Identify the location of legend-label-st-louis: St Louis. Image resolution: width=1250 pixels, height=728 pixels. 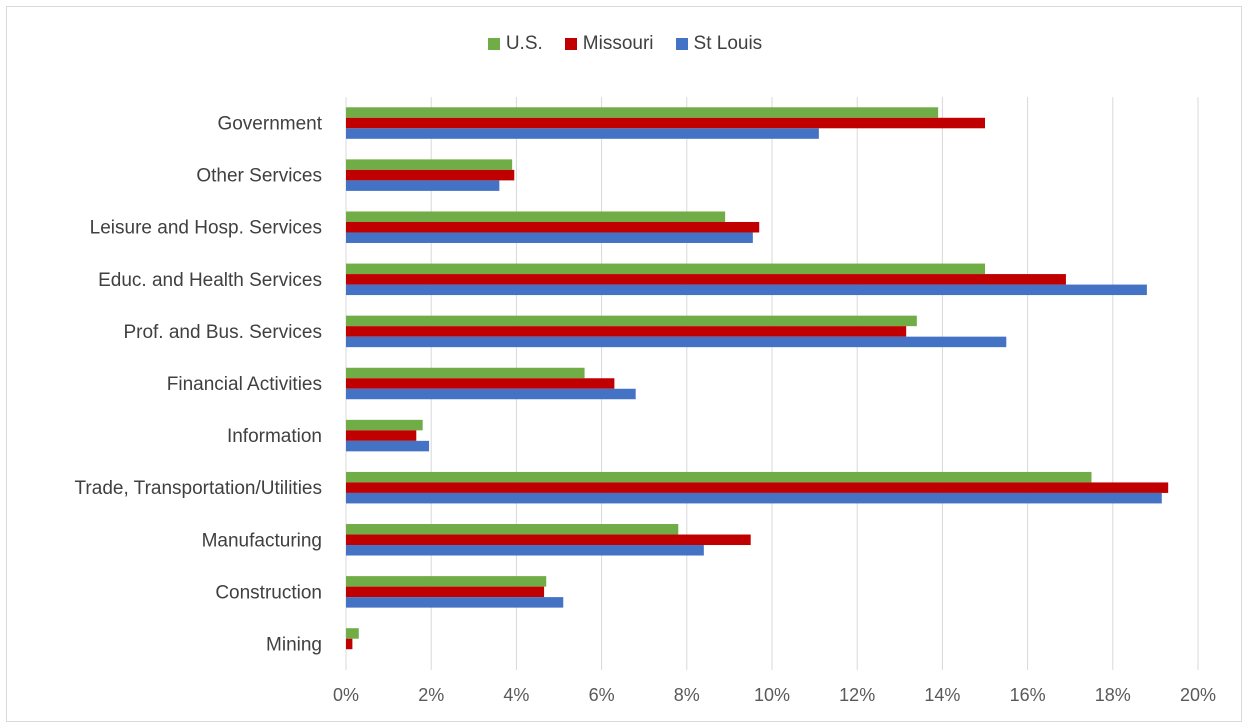
(728, 43).